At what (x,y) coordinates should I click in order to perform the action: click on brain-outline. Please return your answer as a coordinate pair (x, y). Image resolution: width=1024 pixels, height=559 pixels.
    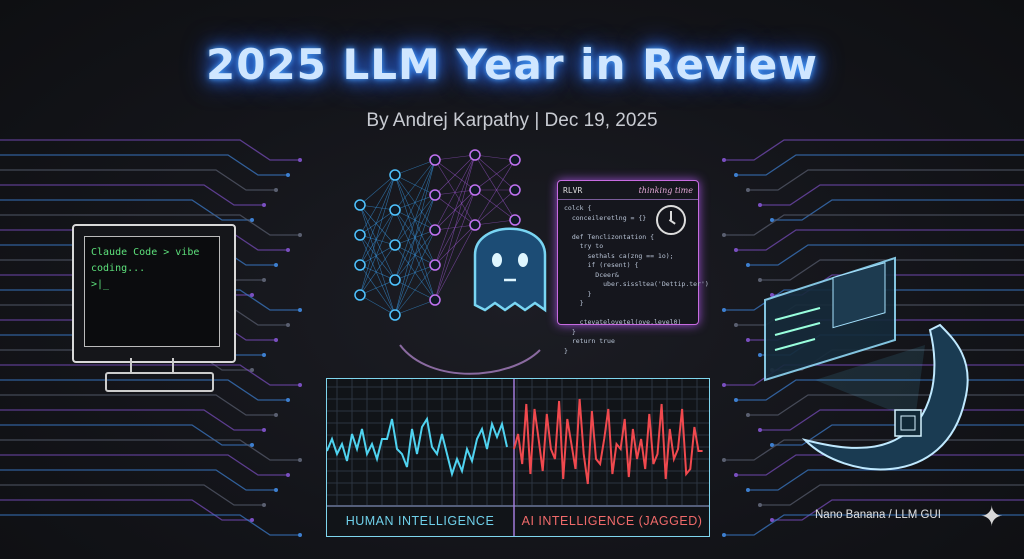
    Looking at the image, I should click on (470, 359).